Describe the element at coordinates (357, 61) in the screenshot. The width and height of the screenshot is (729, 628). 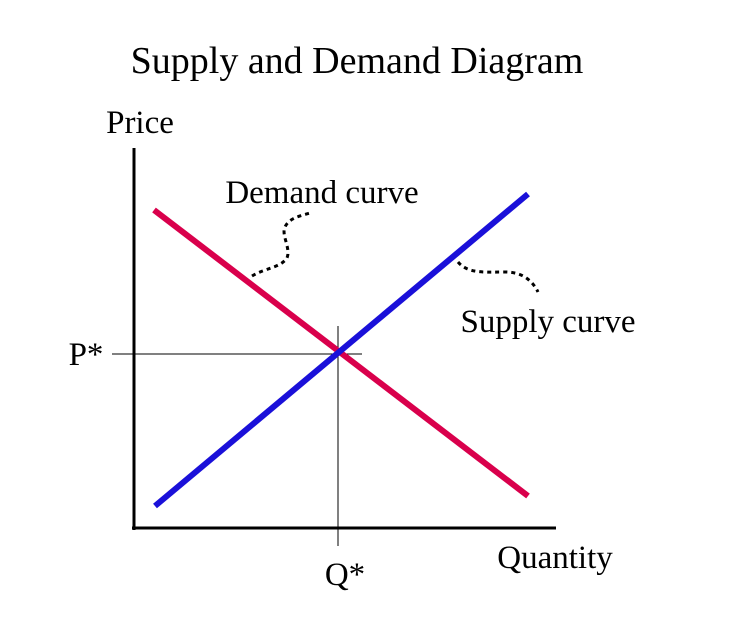
I see `diagram-title: Supply and Demand Diagram` at that location.